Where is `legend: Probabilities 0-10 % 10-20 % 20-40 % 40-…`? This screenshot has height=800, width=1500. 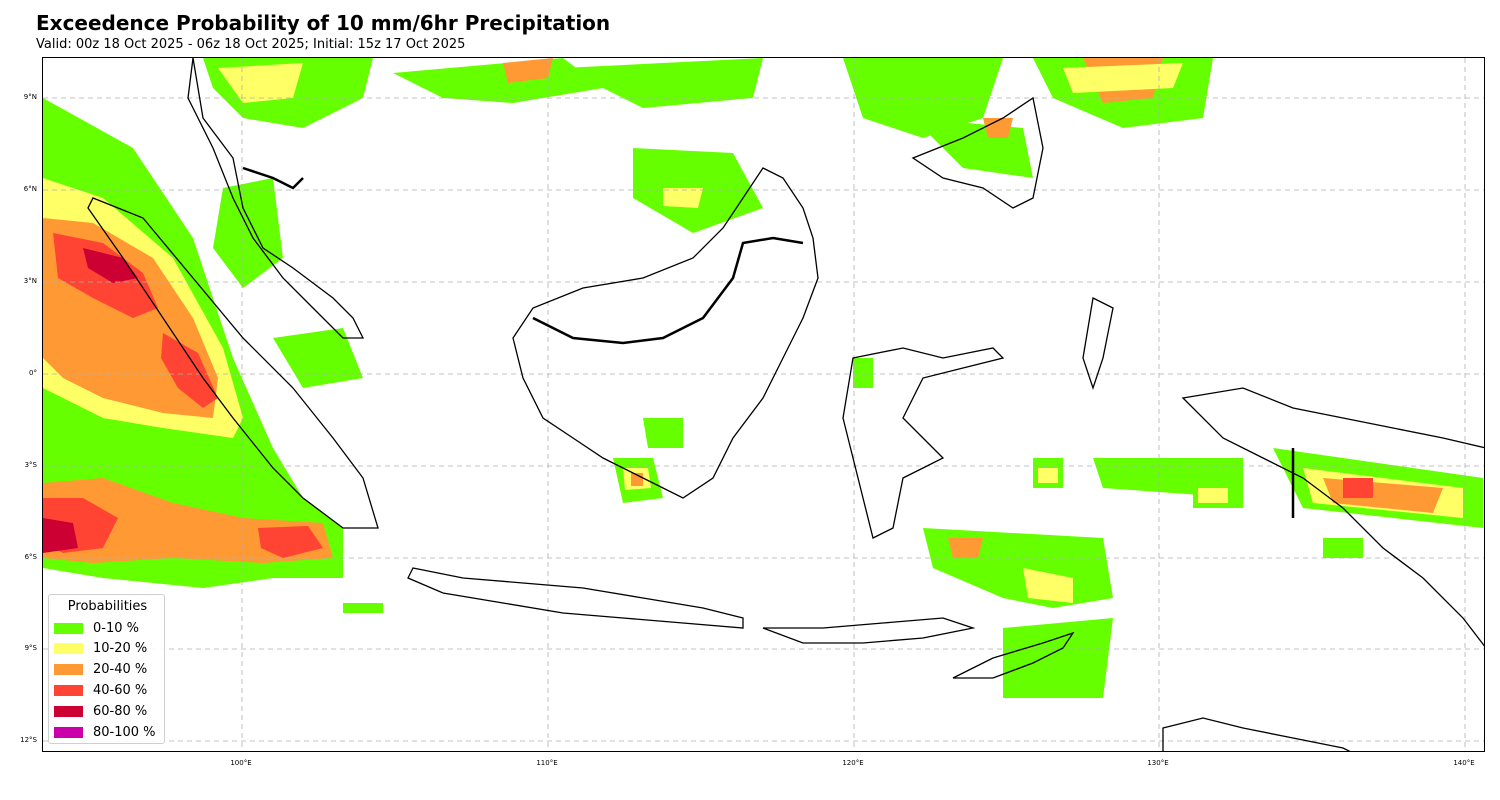
legend: Probabilities 0-10 % 10-20 % 20-40 % 40-… is located at coordinates (106, 669).